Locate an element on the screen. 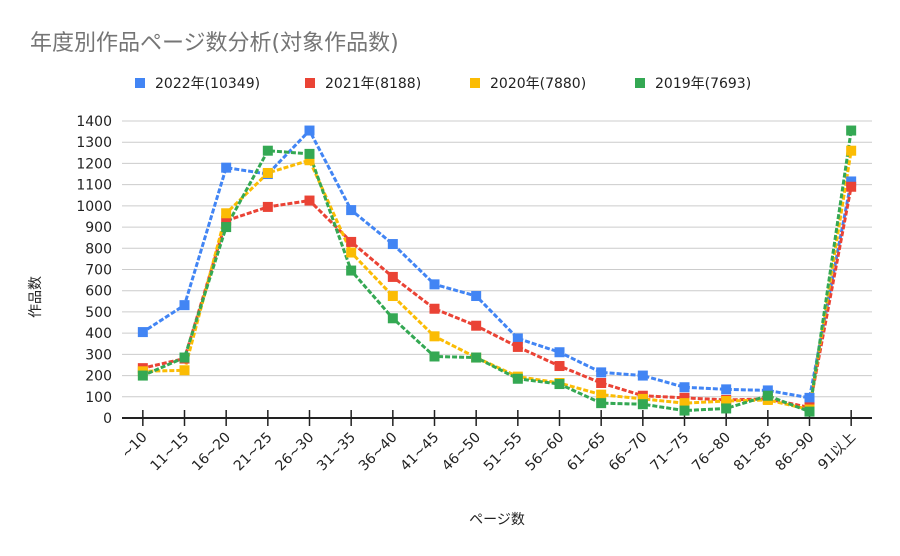  x-tick-label: 16~20 is located at coordinates (211, 452).